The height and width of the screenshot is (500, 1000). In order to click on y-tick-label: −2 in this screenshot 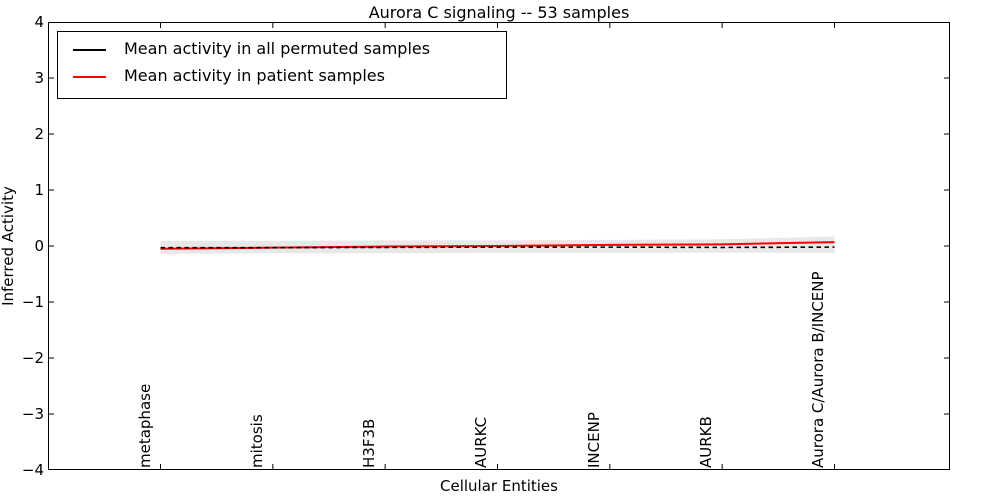, I will do `click(32, 358)`.